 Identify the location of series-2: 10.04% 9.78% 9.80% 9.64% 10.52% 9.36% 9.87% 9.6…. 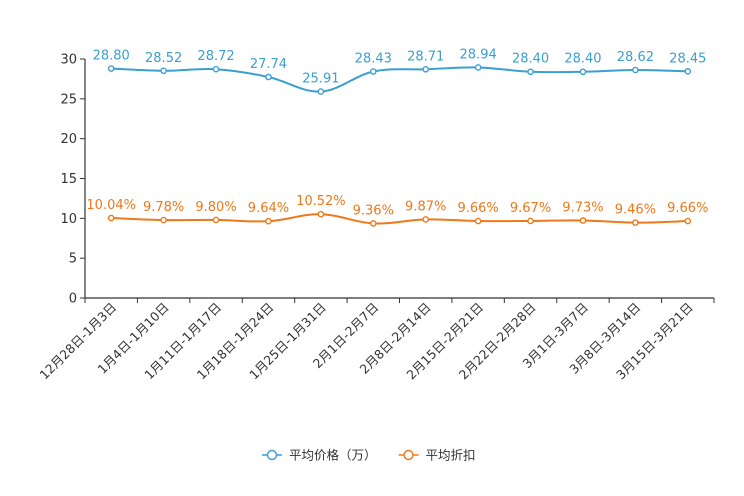
(397, 210).